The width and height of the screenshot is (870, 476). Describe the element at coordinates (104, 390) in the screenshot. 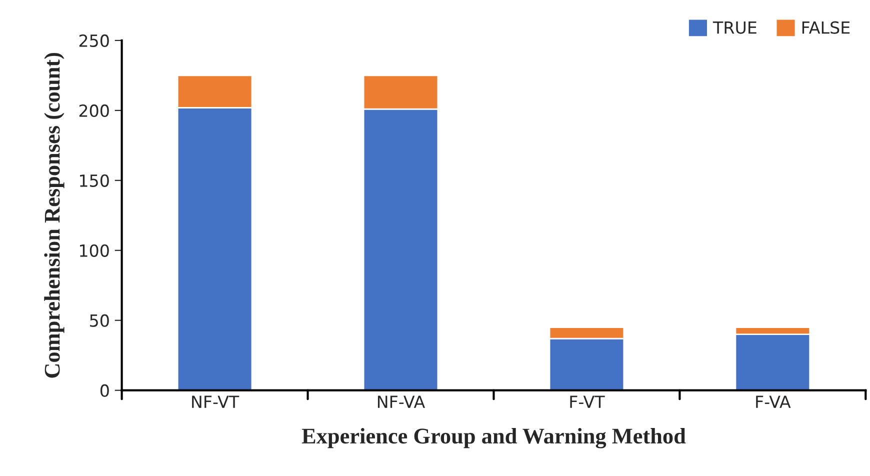

I see `y-tick-label: 0` at that location.